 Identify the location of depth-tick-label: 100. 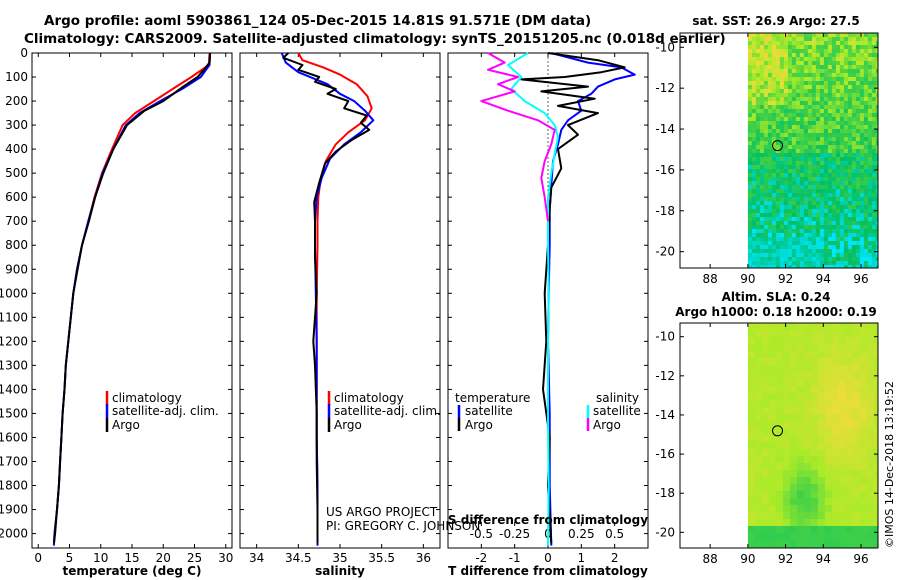
(16, 77).